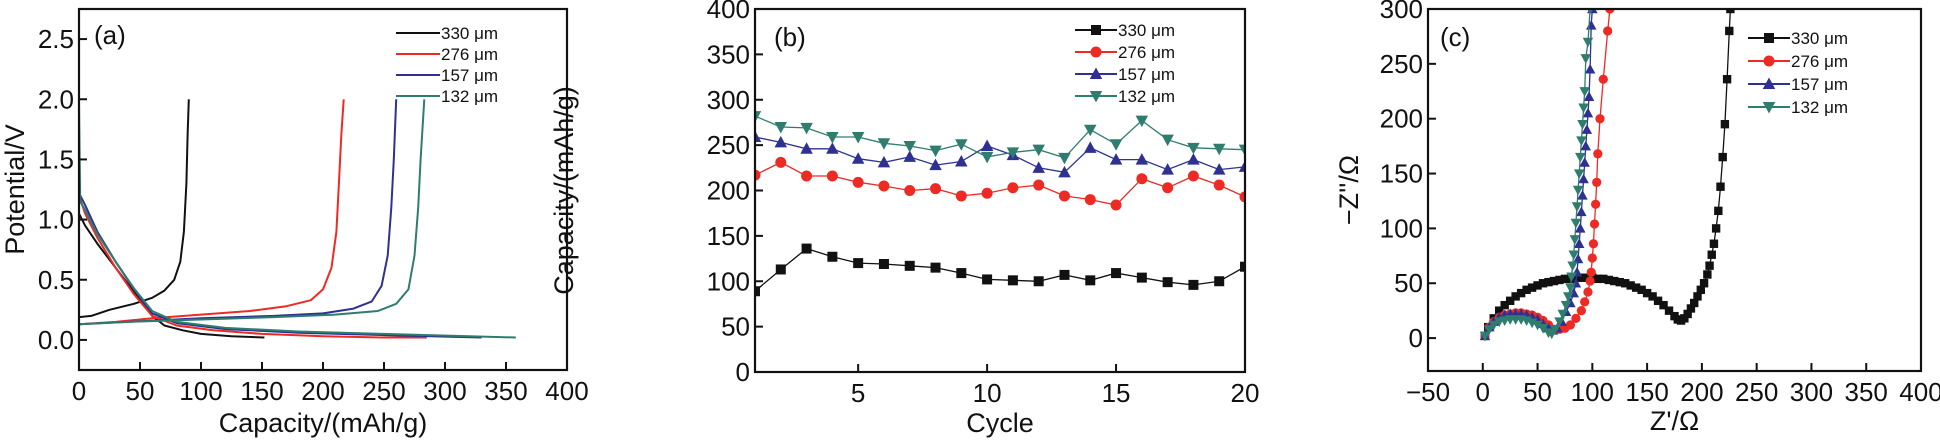 This screenshot has width=1940, height=440. Describe the element at coordinates (1416, 338) in the screenshot. I see `y-tick-label: 0` at that location.